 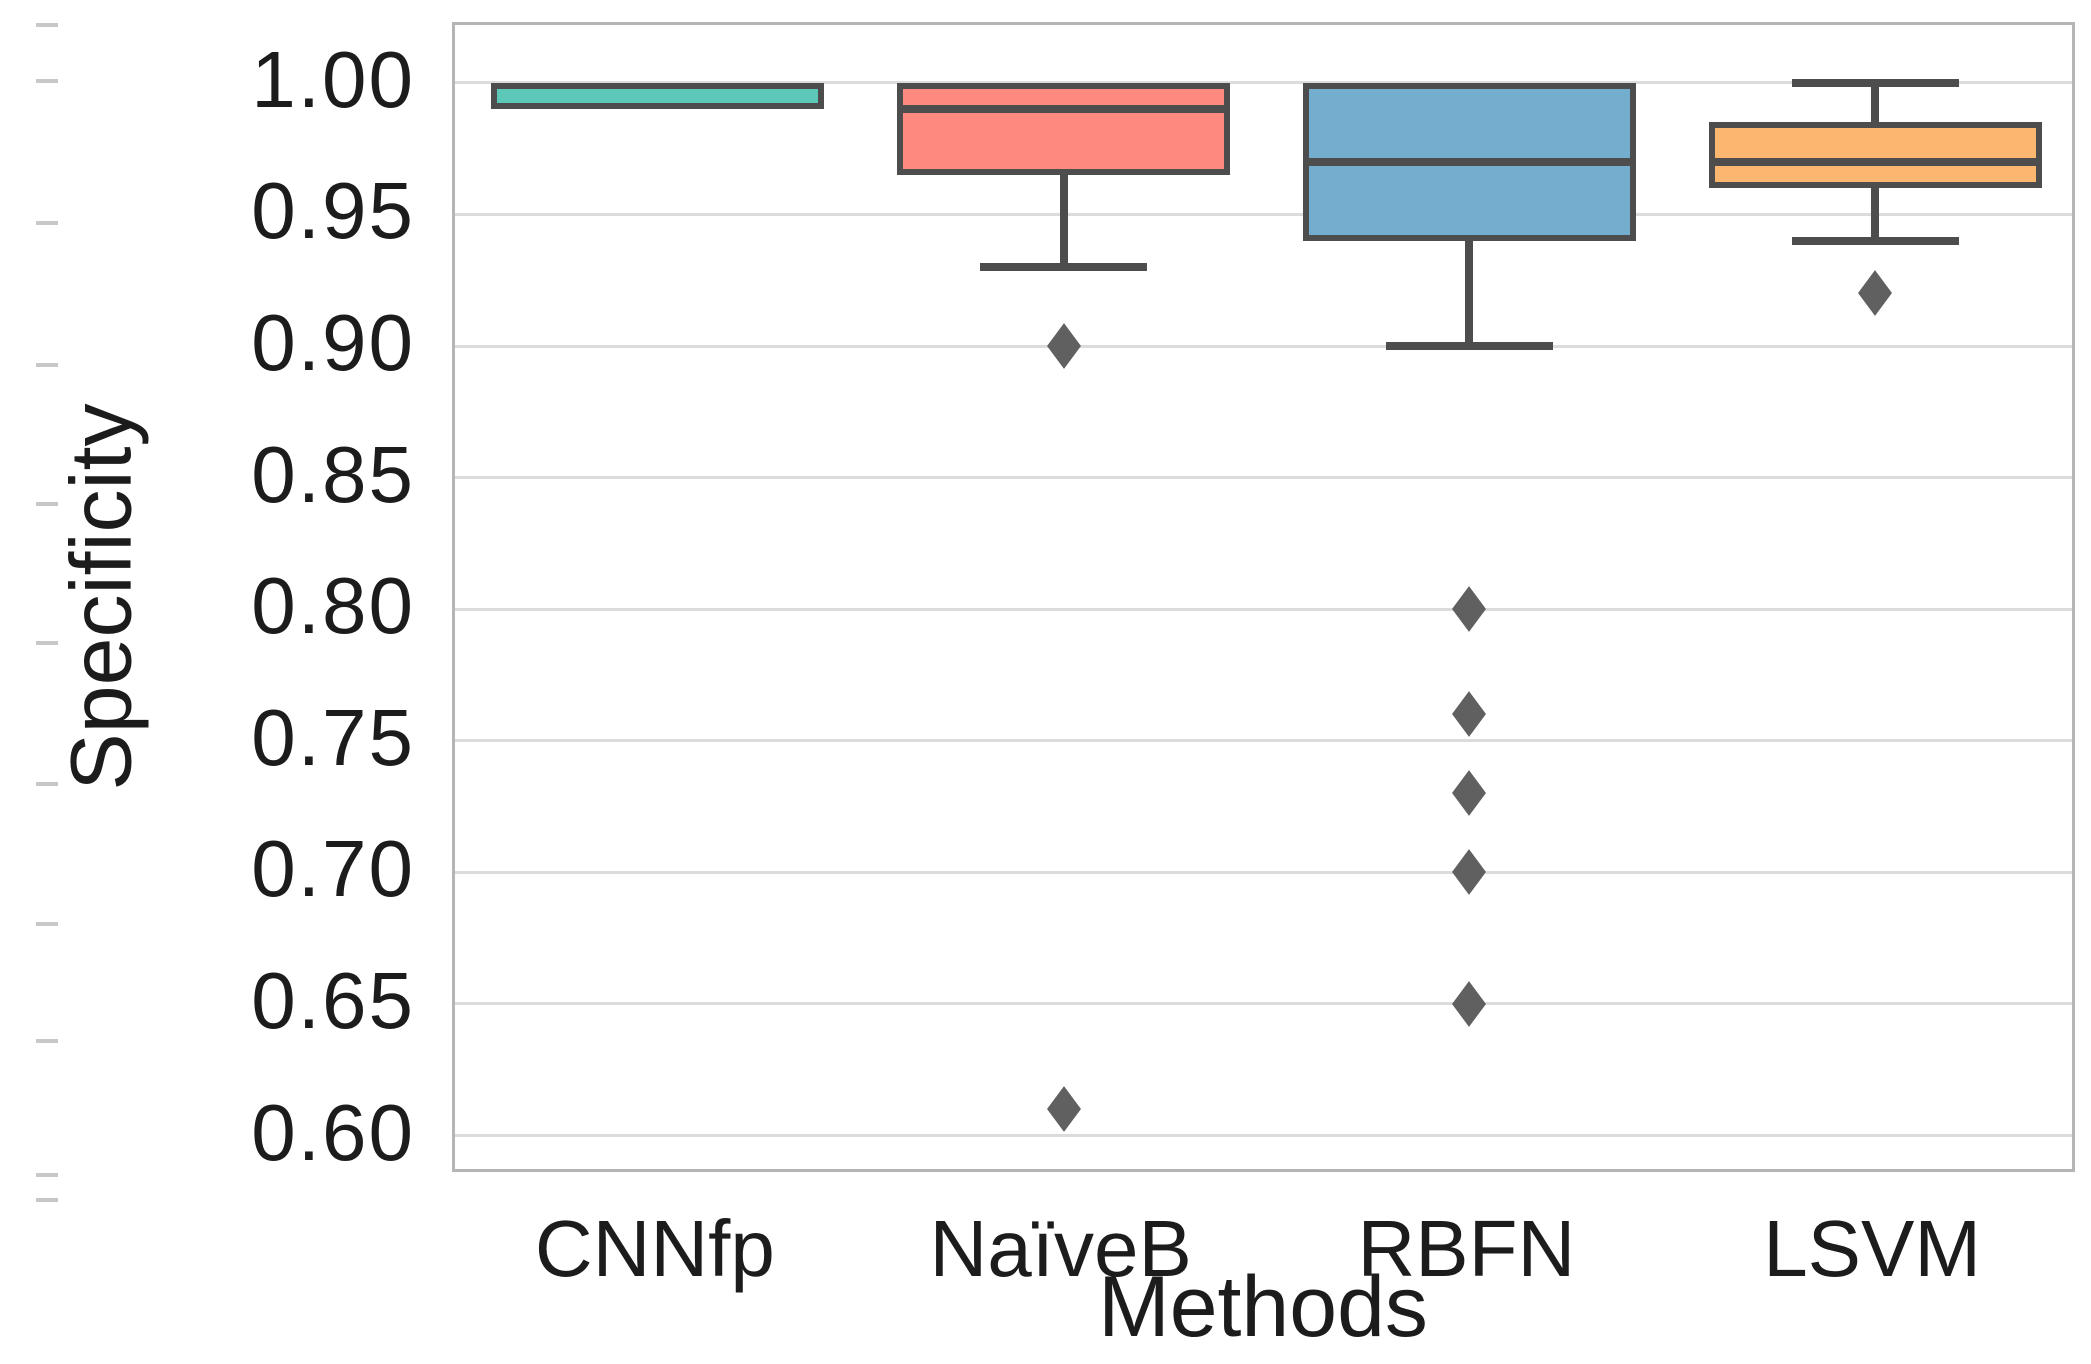 What do you see at coordinates (658, 96) in the screenshot?
I see `box-cnnfp` at bounding box center [658, 96].